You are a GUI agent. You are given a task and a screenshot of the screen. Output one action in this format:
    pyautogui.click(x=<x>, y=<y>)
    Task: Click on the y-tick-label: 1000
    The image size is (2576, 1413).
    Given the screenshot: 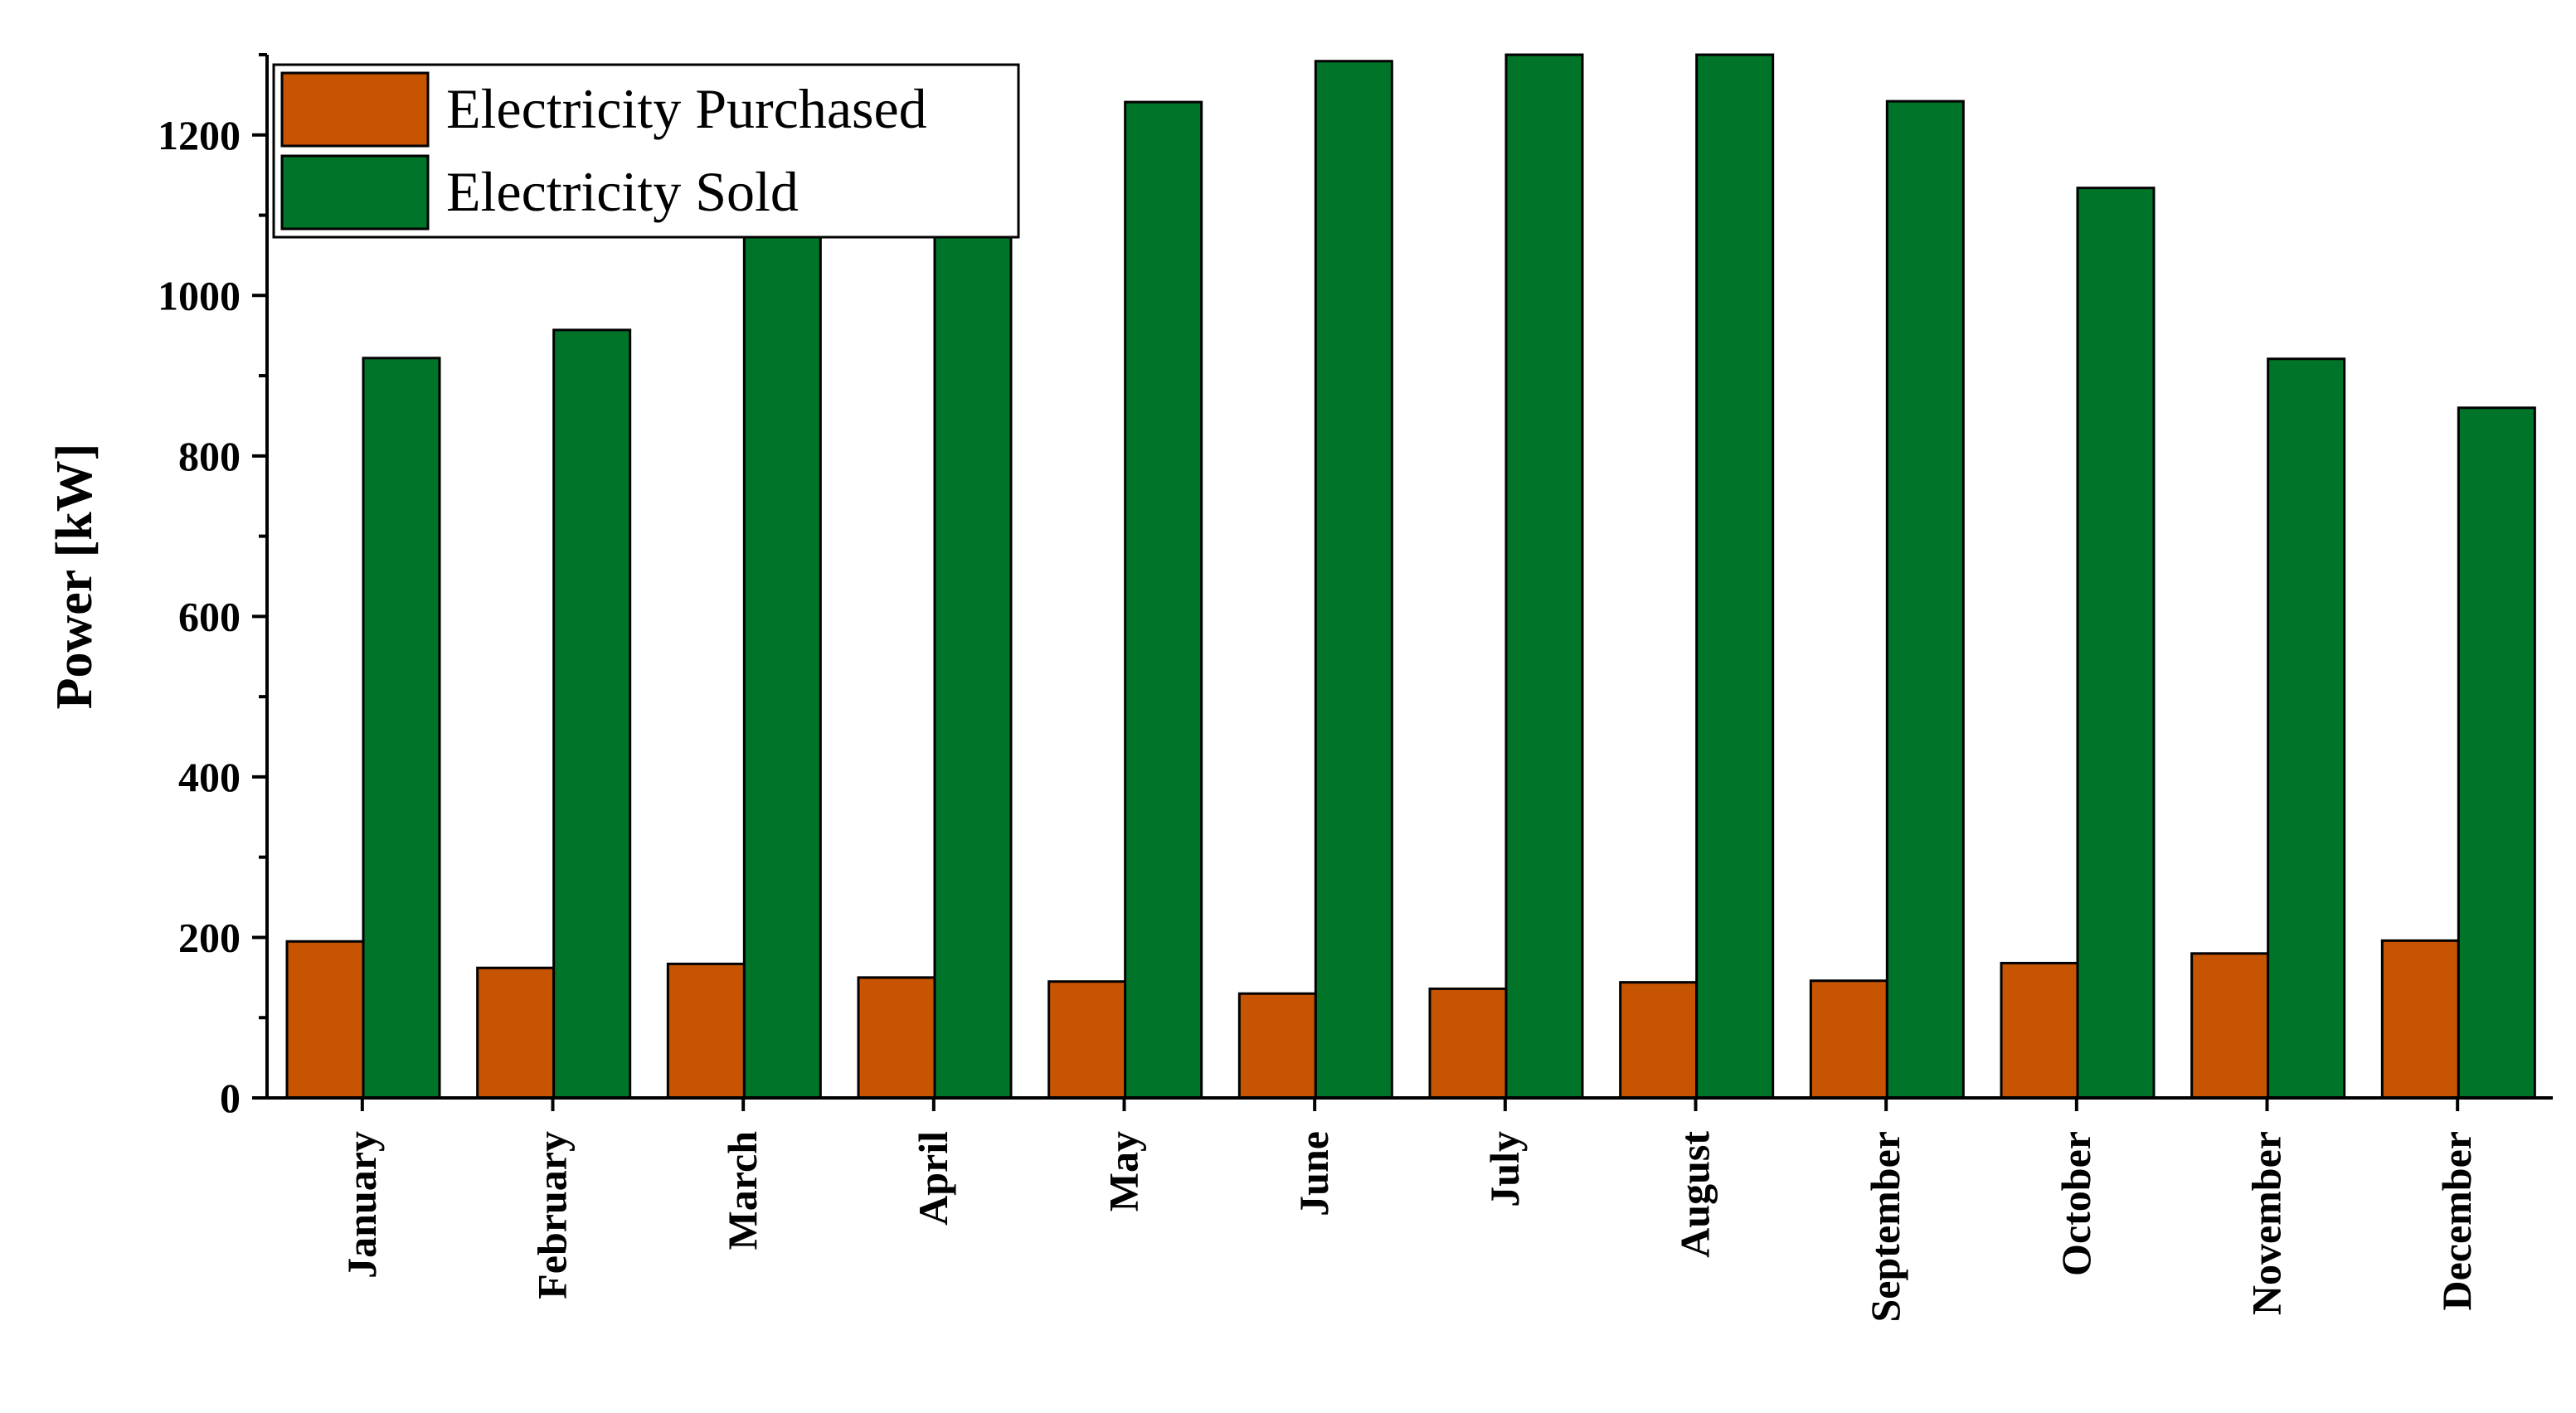 What is the action you would take?
    pyautogui.click(x=200, y=295)
    